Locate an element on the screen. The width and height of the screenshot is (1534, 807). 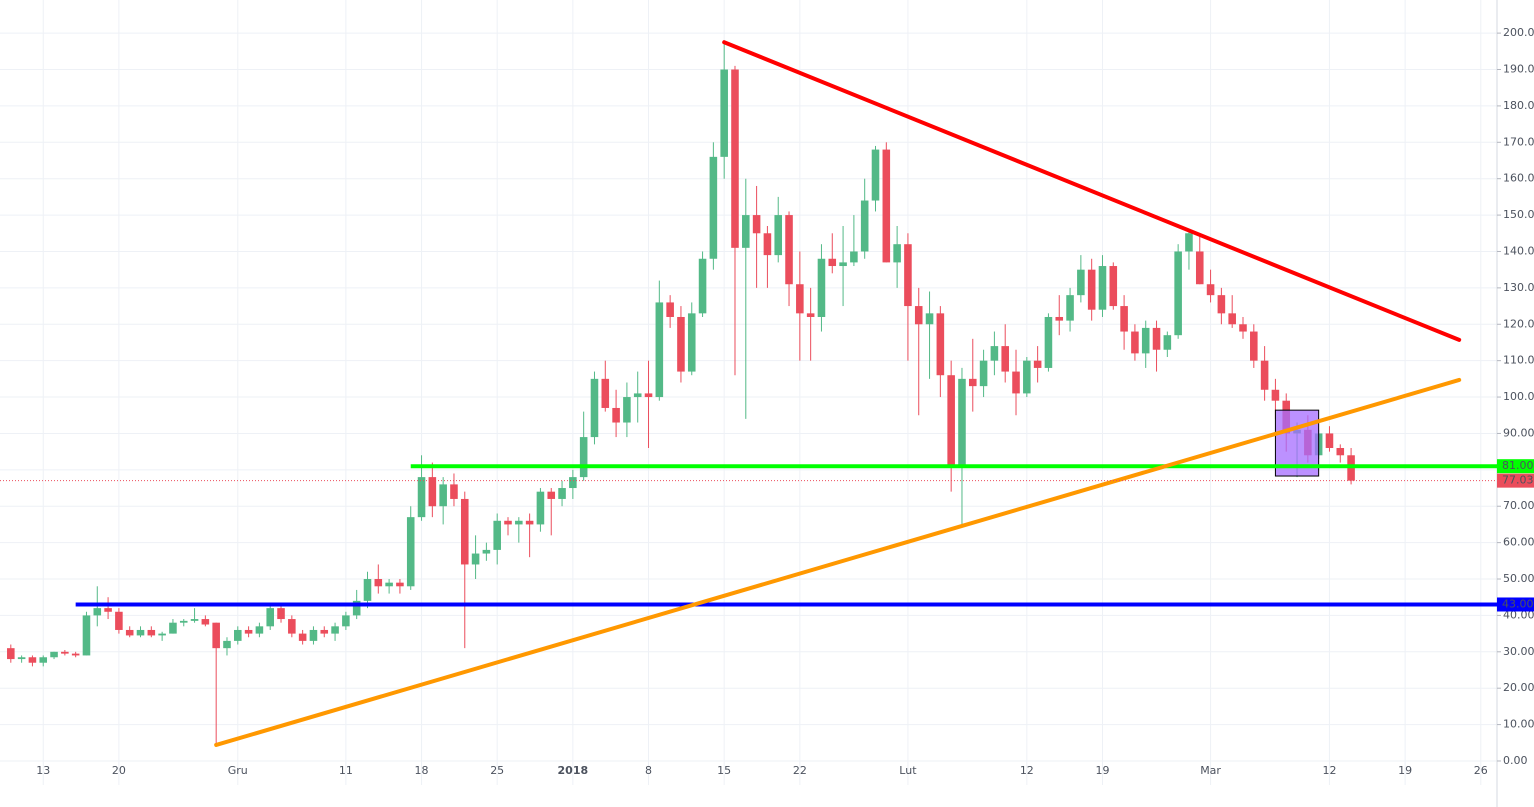
x-tick-label: 13 is located at coordinates (43, 770).